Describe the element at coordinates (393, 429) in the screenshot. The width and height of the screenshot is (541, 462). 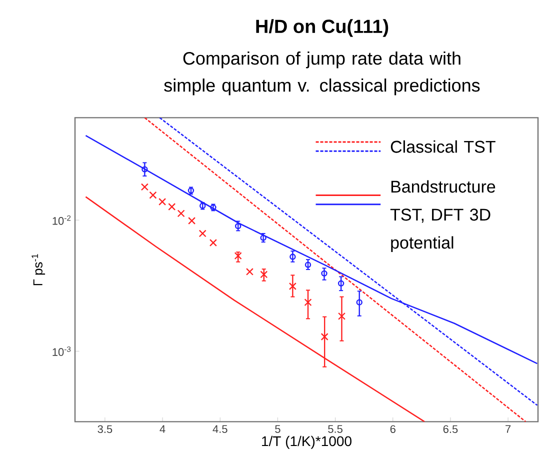
I see `x-tick-label: 6` at that location.